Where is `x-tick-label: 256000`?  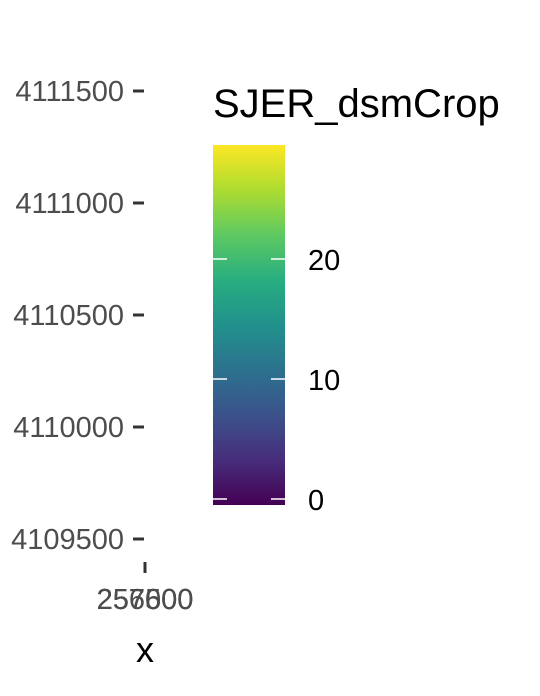 x-tick-label: 256000 is located at coordinates (145, 600).